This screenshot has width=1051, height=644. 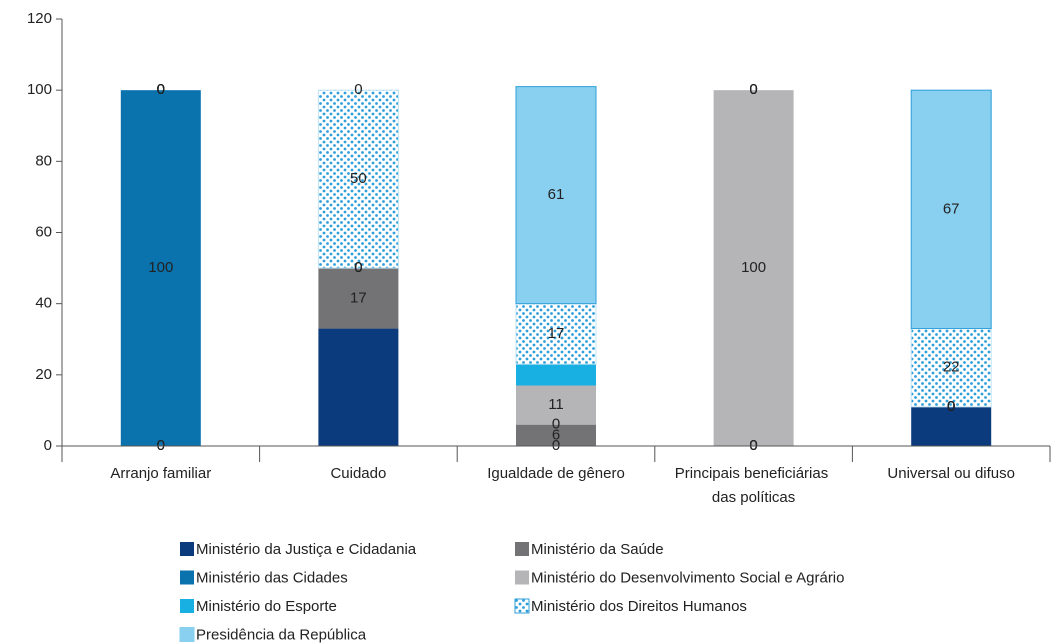 I want to click on legend-label: Ministério dos Direitos Humanos, so click(x=639, y=606).